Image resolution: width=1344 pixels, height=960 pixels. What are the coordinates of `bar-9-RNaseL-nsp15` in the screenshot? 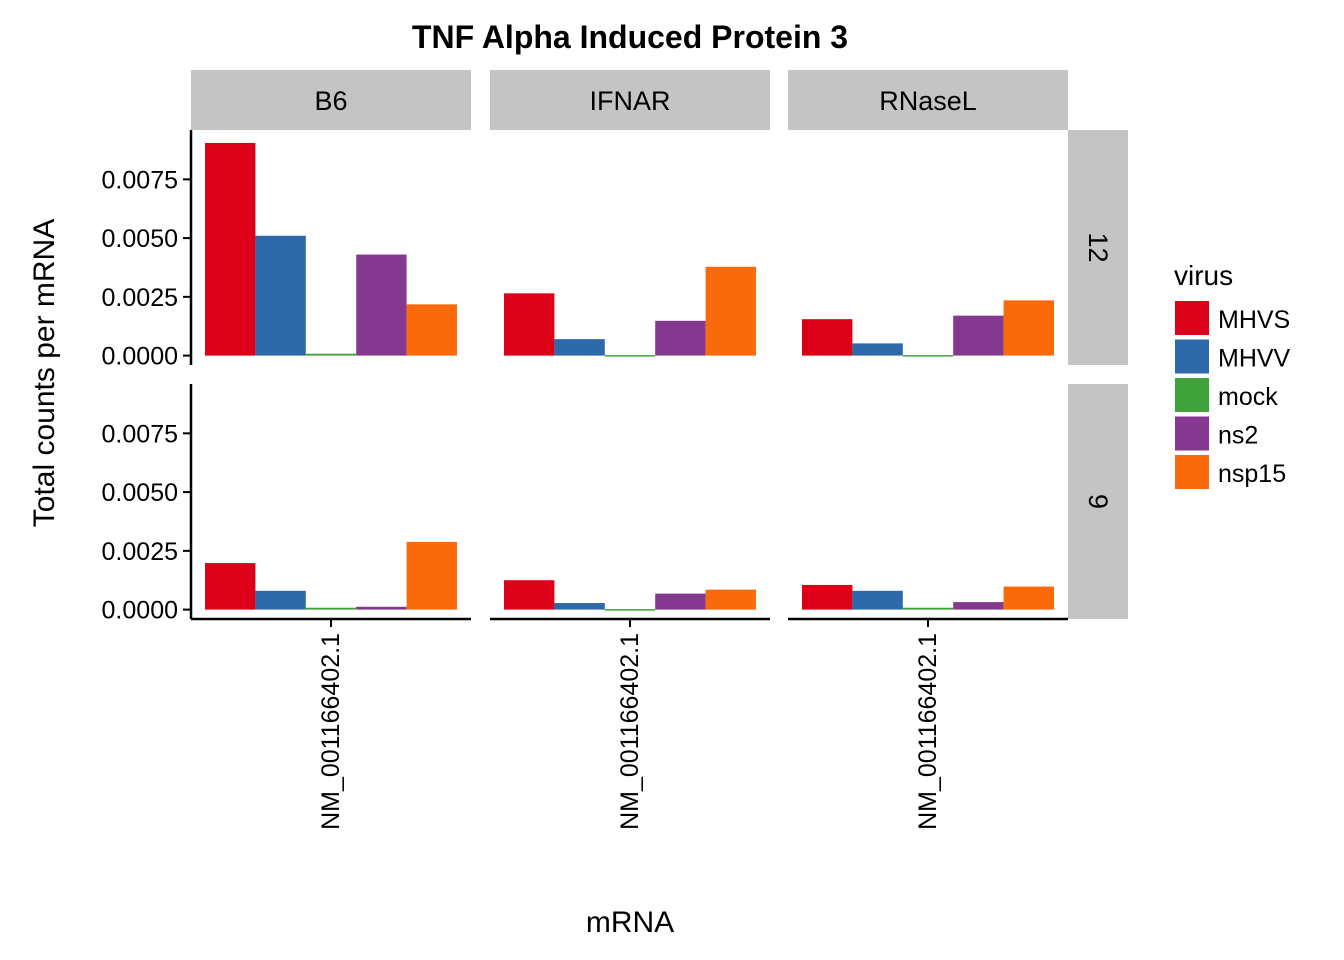 It's located at (1028, 598).